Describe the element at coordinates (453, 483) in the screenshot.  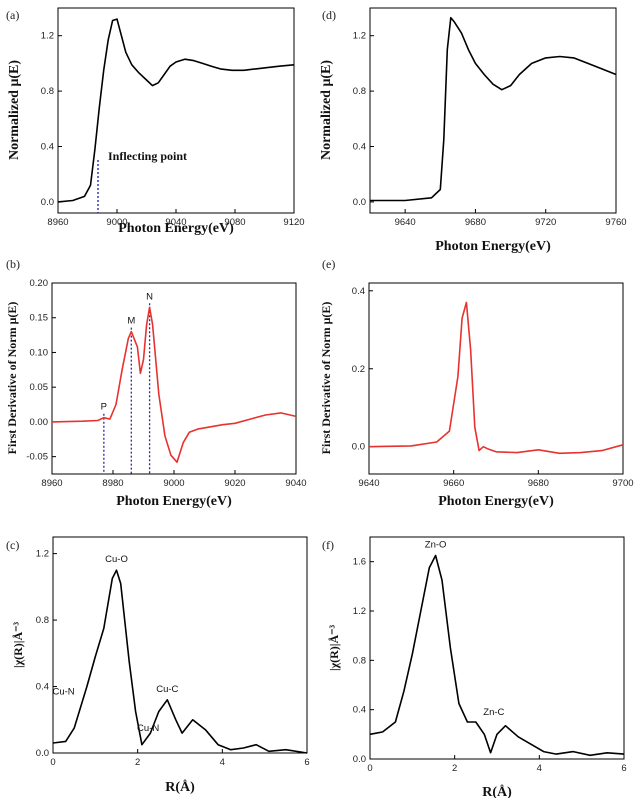
I see `x-tick-label: 9660` at that location.